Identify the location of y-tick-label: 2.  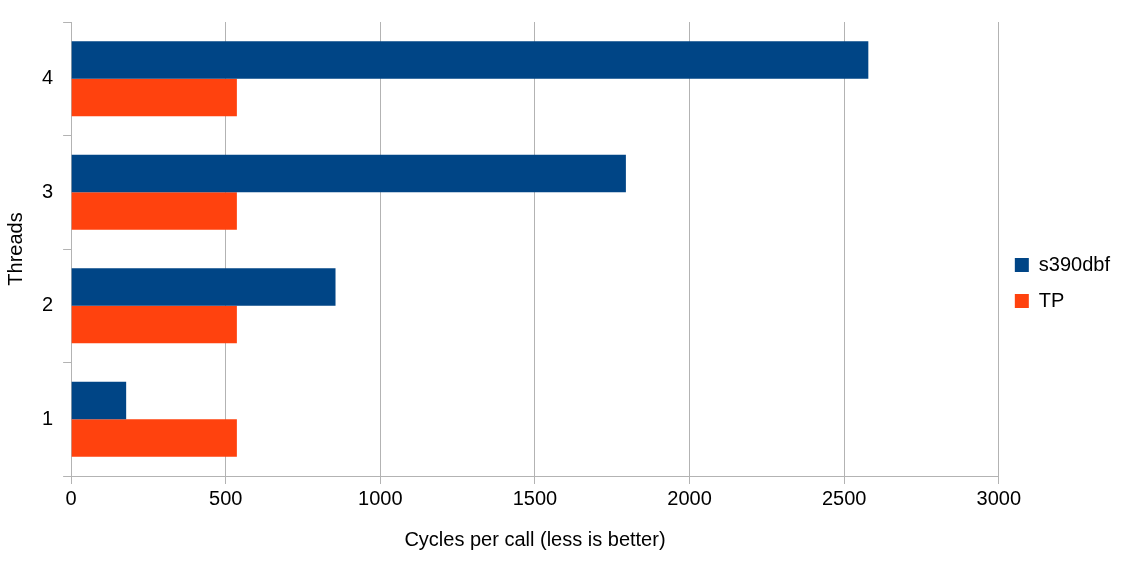
(48, 304).